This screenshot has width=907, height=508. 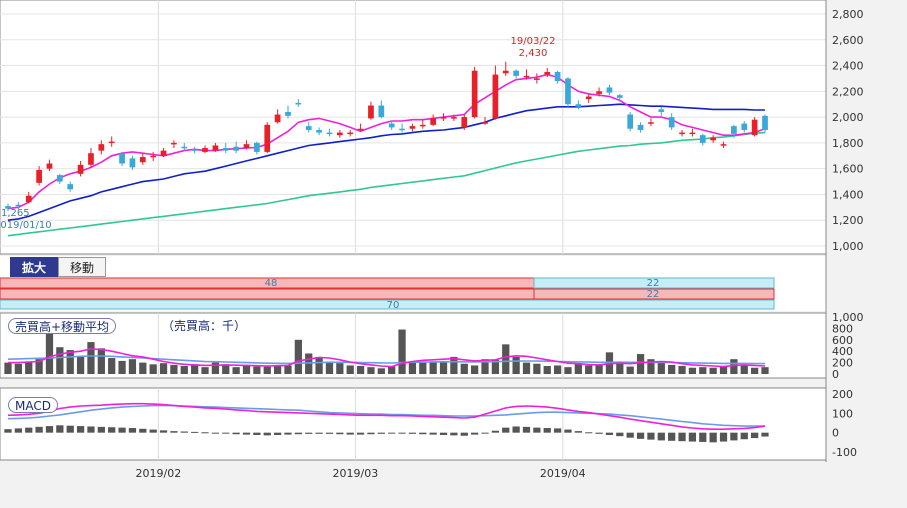 What do you see at coordinates (842, 351) in the screenshot?
I see `volume-y-tick-label: 400` at bounding box center [842, 351].